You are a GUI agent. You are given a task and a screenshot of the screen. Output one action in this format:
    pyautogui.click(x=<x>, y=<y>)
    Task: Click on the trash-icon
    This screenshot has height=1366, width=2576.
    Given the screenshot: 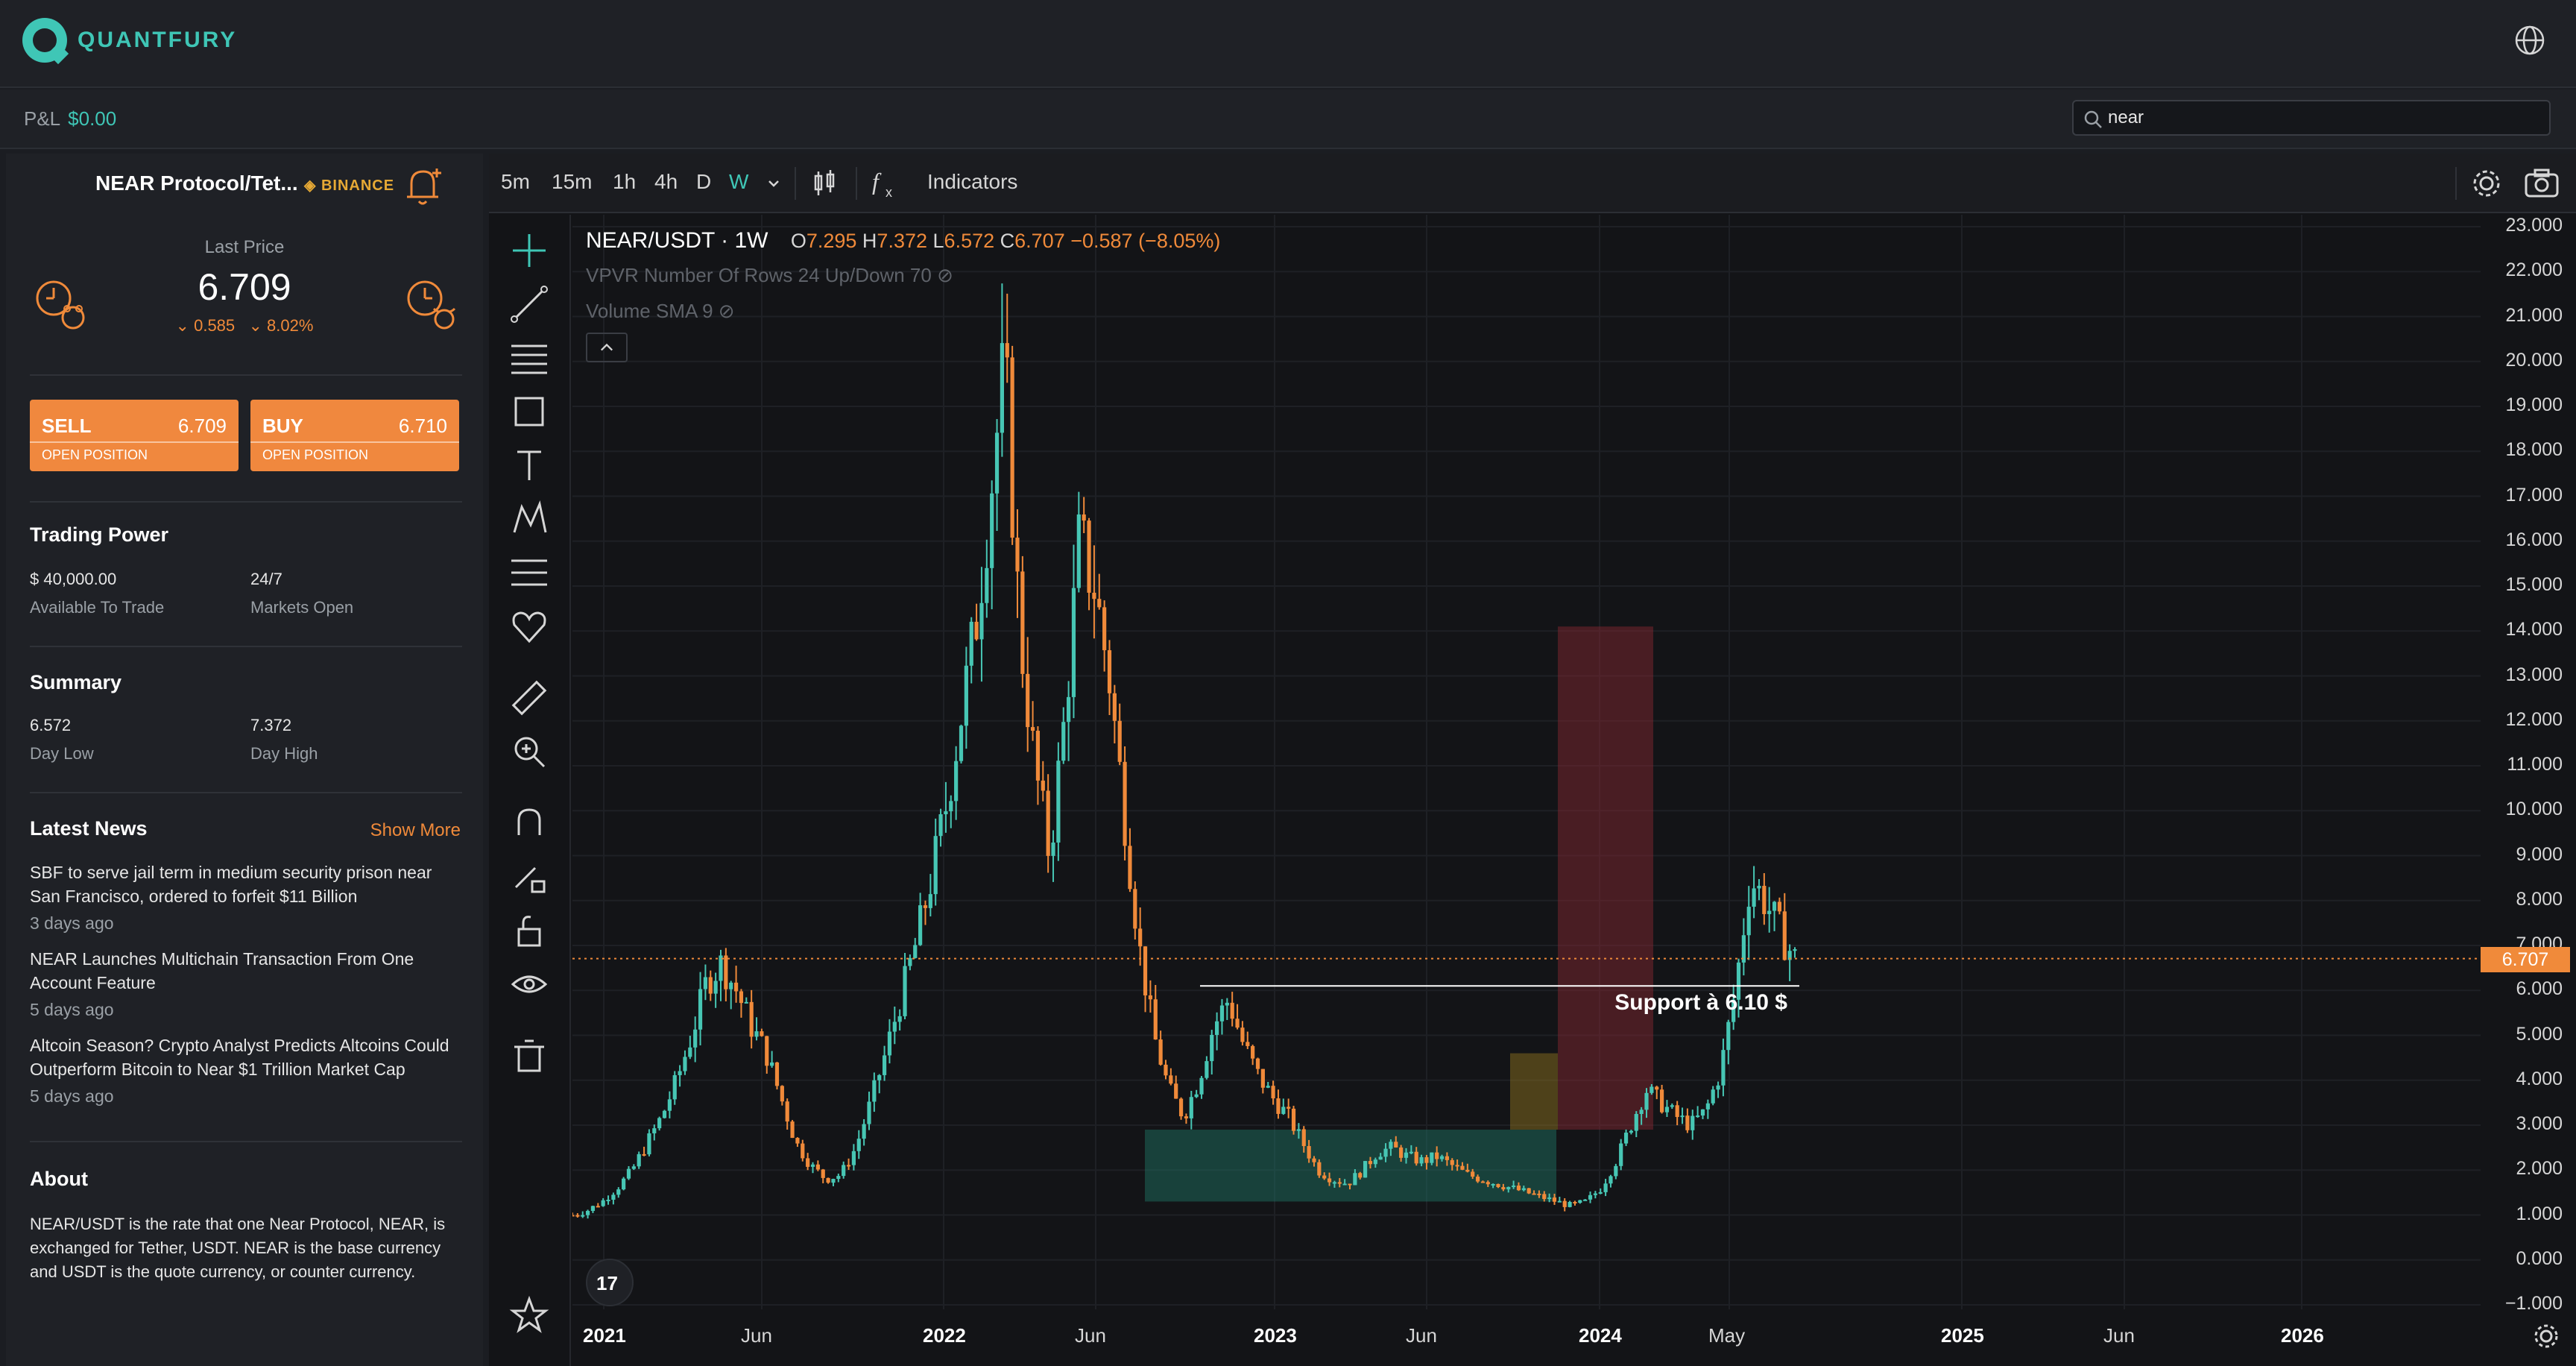 What is the action you would take?
    pyautogui.click(x=529, y=1056)
    